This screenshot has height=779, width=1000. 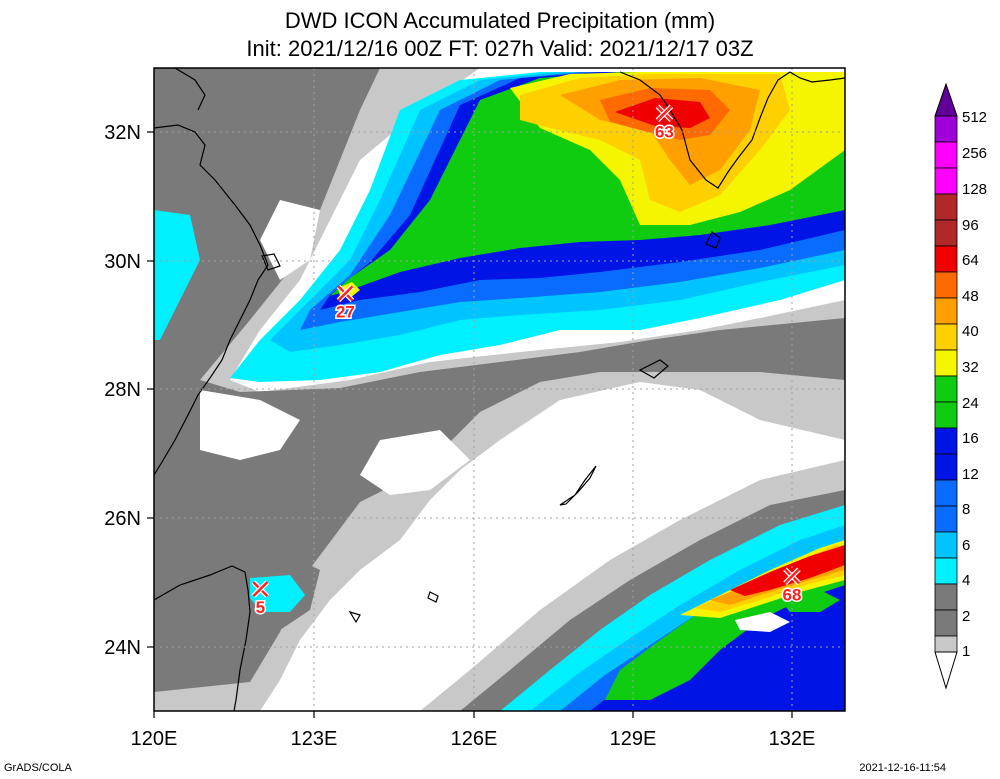 I want to click on colorbar-bottom-arrow, so click(x=946, y=670).